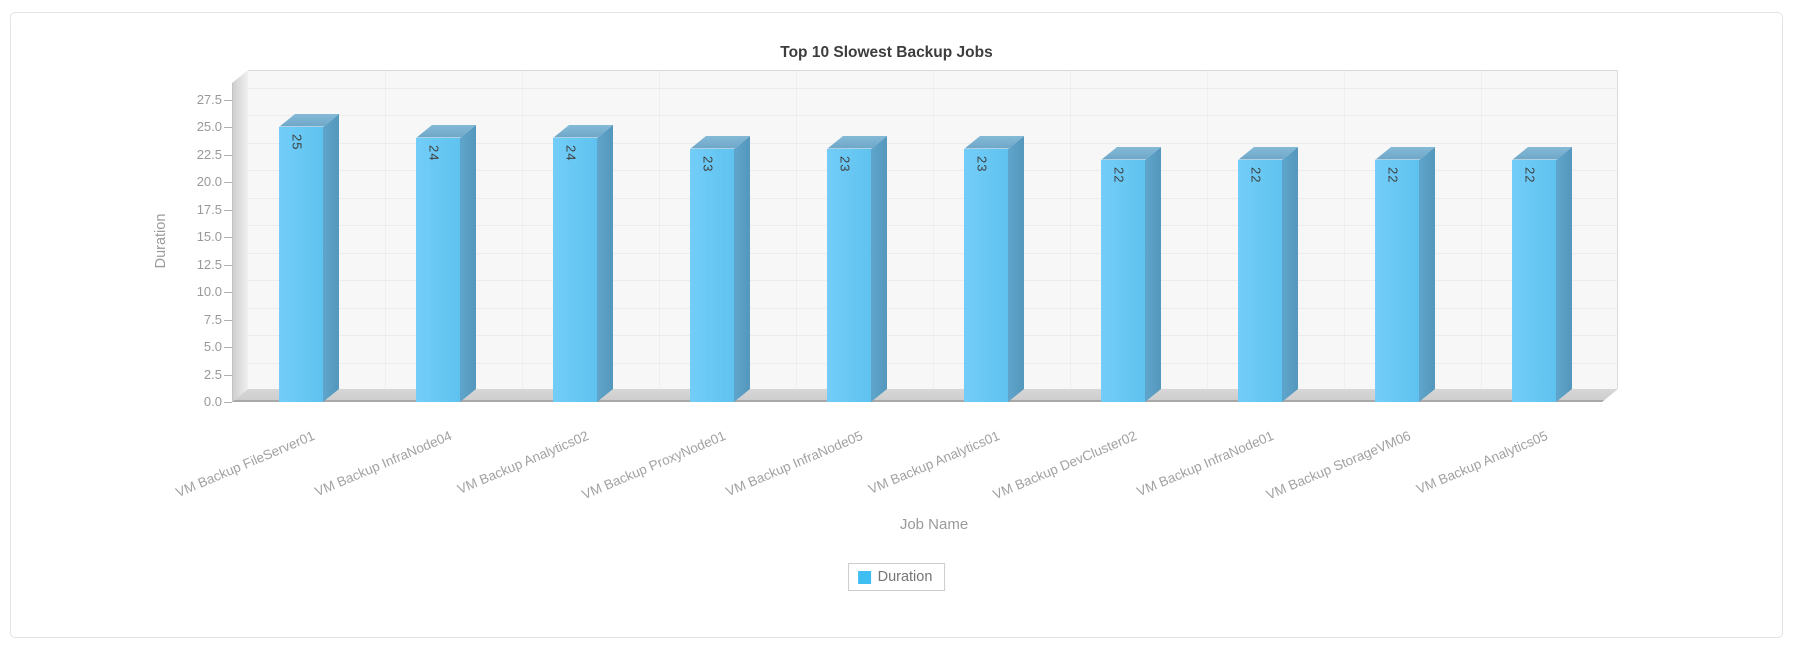 This screenshot has width=1793, height=649. What do you see at coordinates (886, 52) in the screenshot?
I see `chart-title: Top 10 Slowest Backup Jobs` at bounding box center [886, 52].